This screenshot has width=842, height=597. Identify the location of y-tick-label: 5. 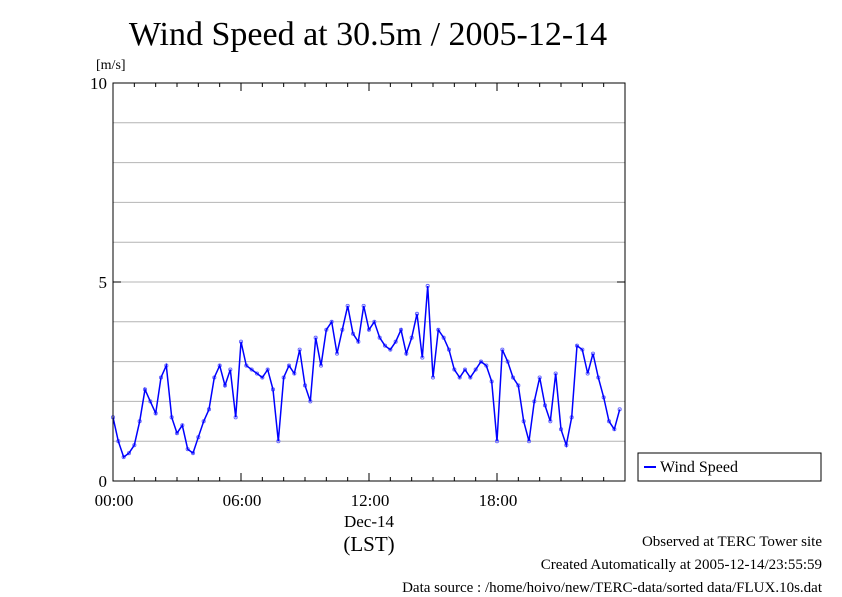
(103, 282).